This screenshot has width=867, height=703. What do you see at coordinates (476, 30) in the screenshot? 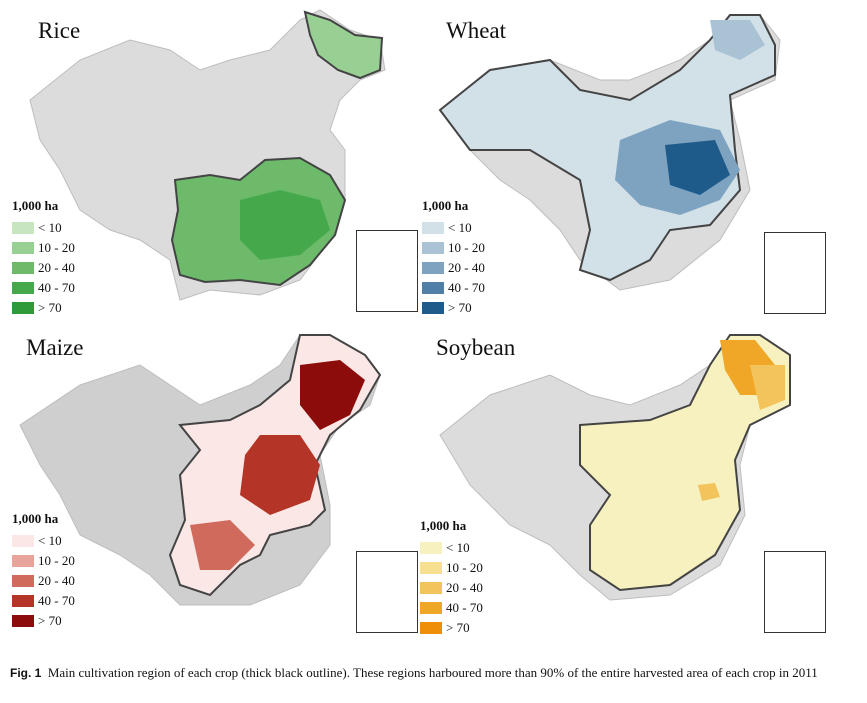
I see `panel-title: Wheat` at bounding box center [476, 30].